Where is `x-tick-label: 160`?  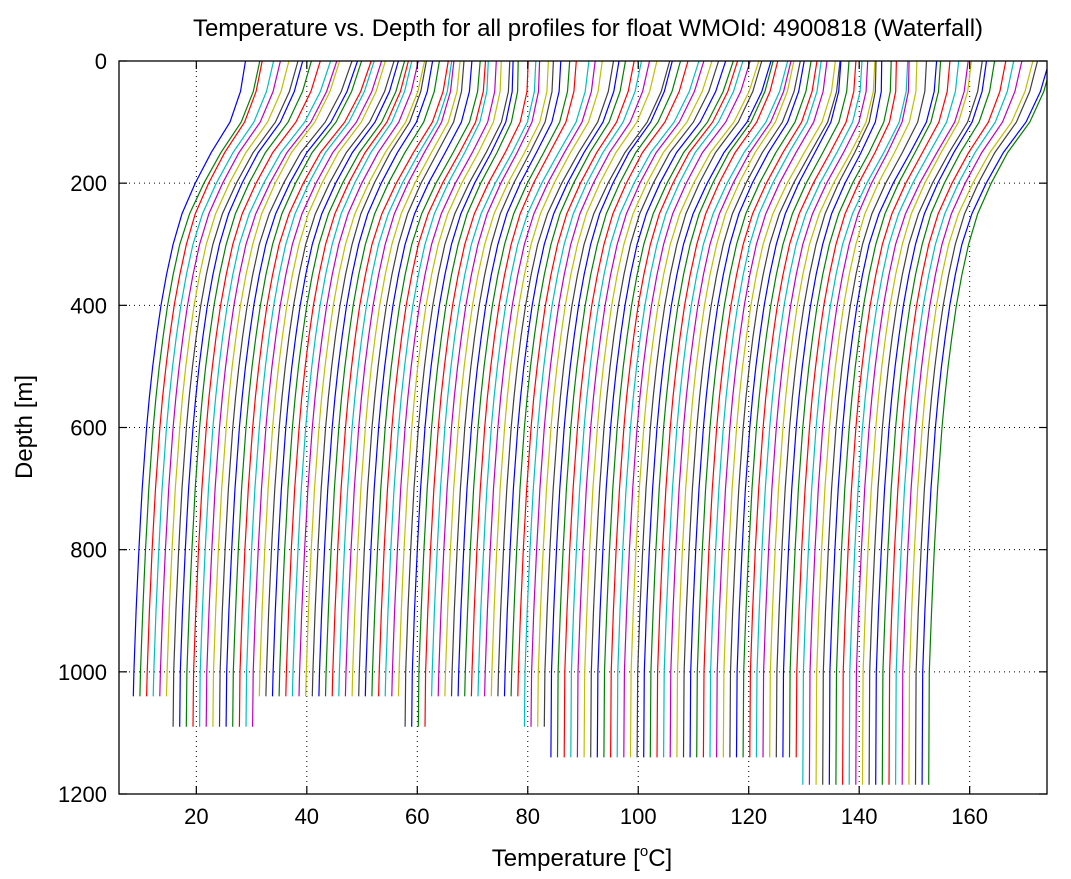 x-tick-label: 160 is located at coordinates (969, 816).